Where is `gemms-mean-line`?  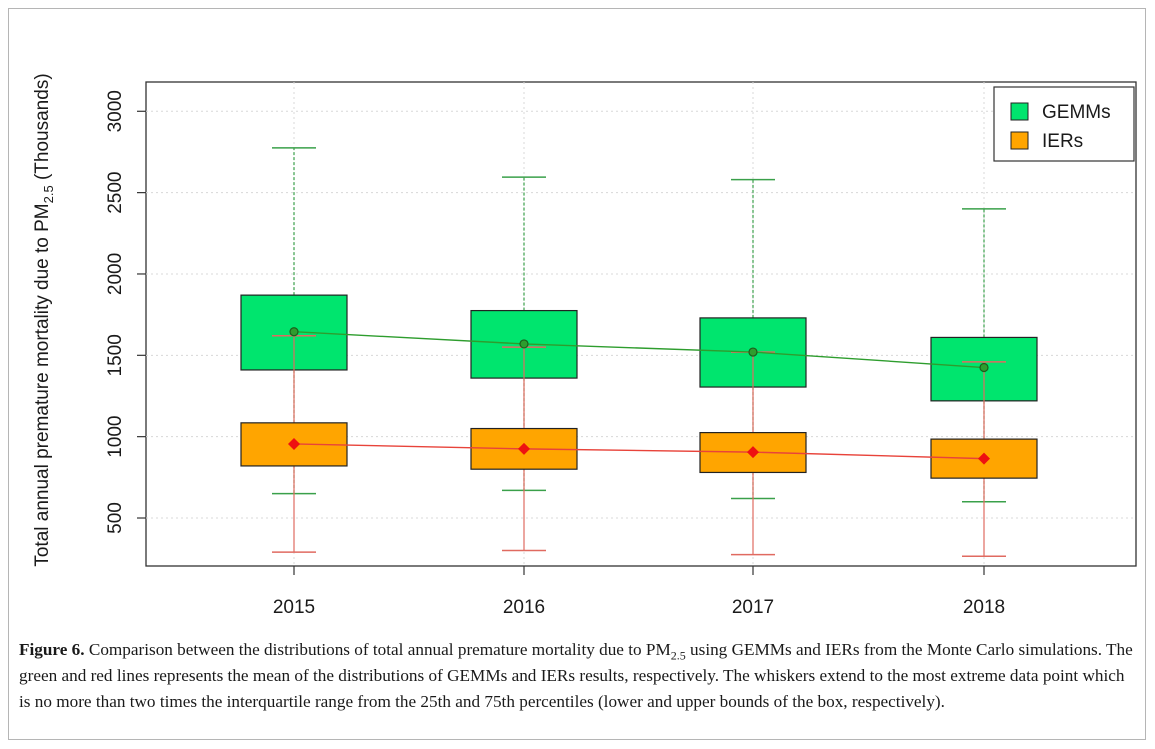 gemms-mean-line is located at coordinates (639, 350).